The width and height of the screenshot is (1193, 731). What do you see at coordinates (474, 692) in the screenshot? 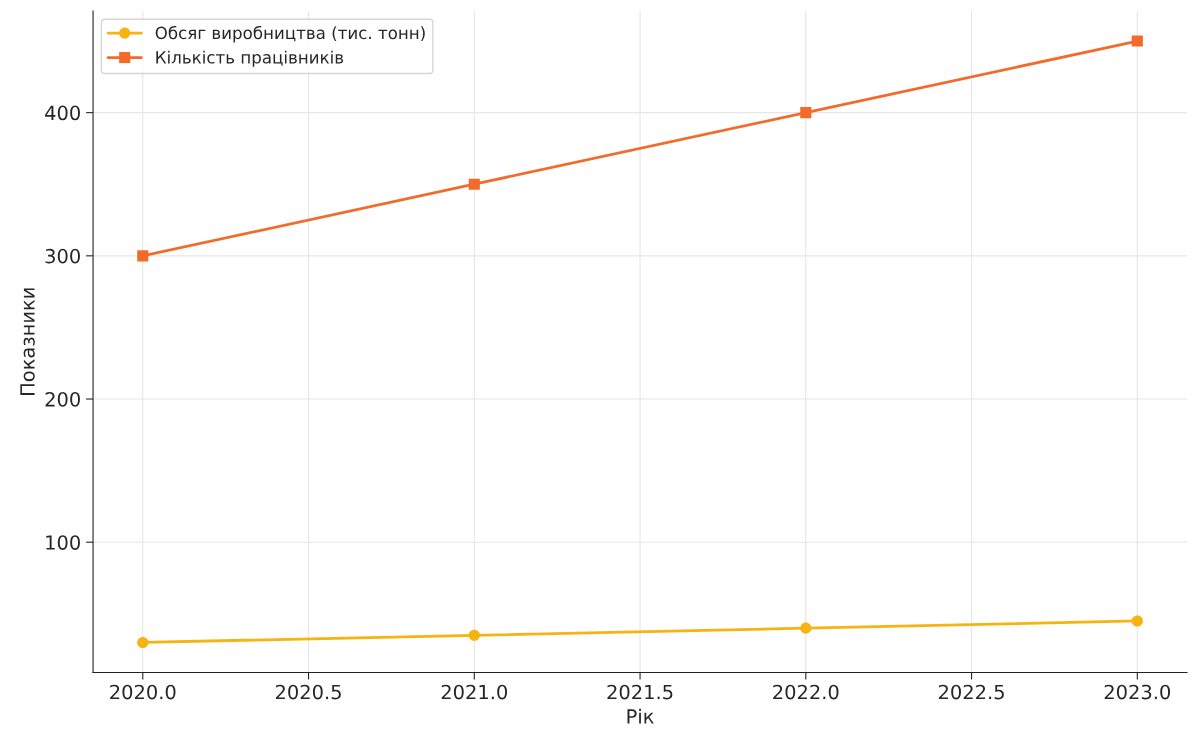
I see `x-tick-label: 2021.0` at bounding box center [474, 692].